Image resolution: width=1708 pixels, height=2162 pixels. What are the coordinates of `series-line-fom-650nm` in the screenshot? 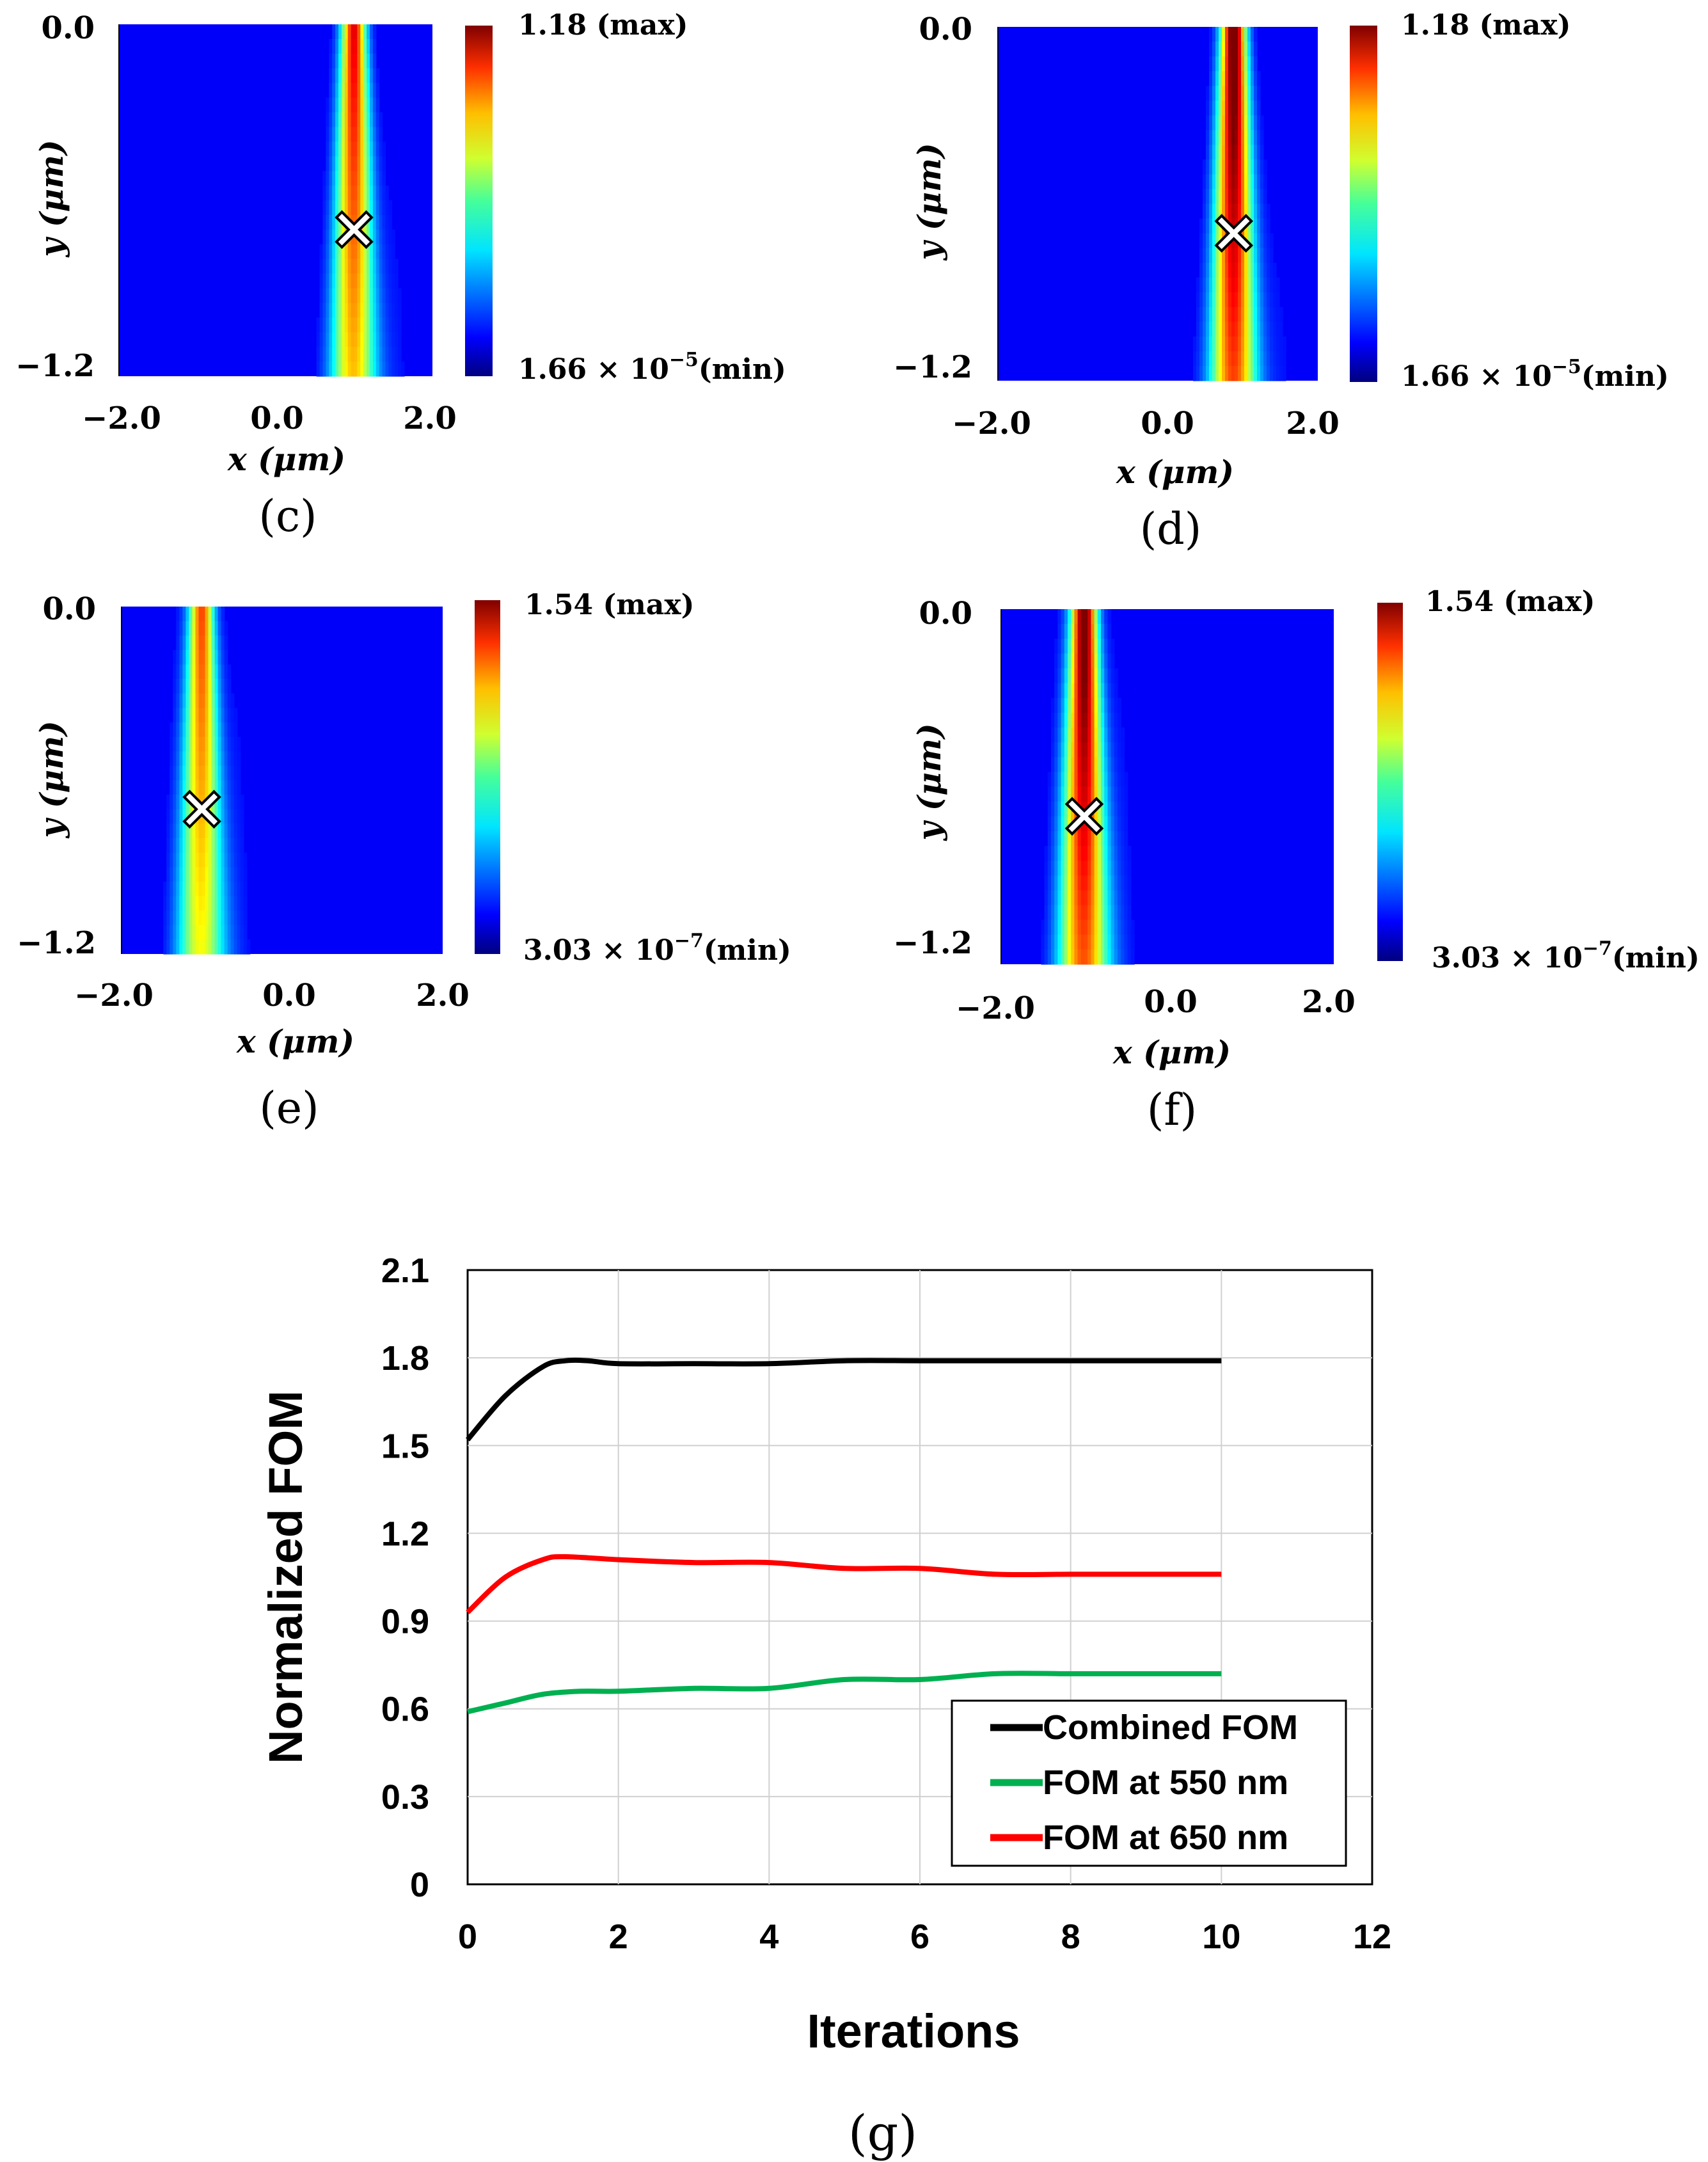 It's located at (844, 1584).